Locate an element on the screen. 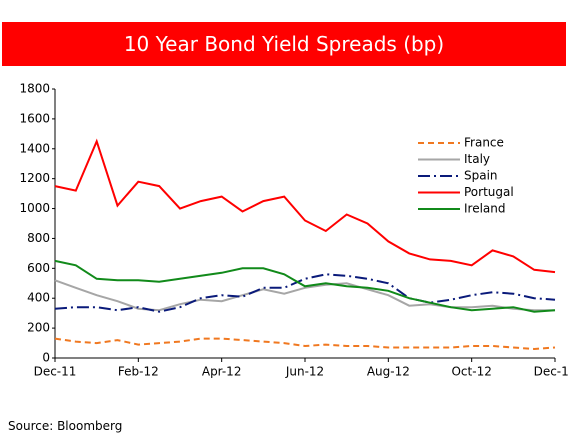 This screenshot has width=568, height=435. y-tick-label: 600 is located at coordinates (38, 268).